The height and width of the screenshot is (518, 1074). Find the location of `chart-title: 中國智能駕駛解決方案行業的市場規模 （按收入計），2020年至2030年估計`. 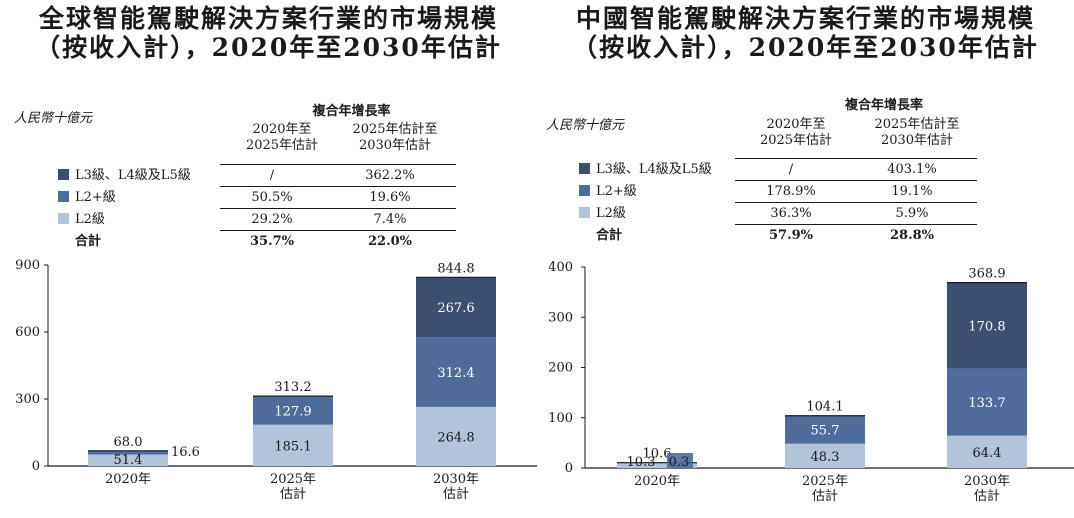

chart-title: 中國智能駕駛解決方案行業的市場規模 （按收入計），2020年至2030年估計 is located at coordinates (805, 33).